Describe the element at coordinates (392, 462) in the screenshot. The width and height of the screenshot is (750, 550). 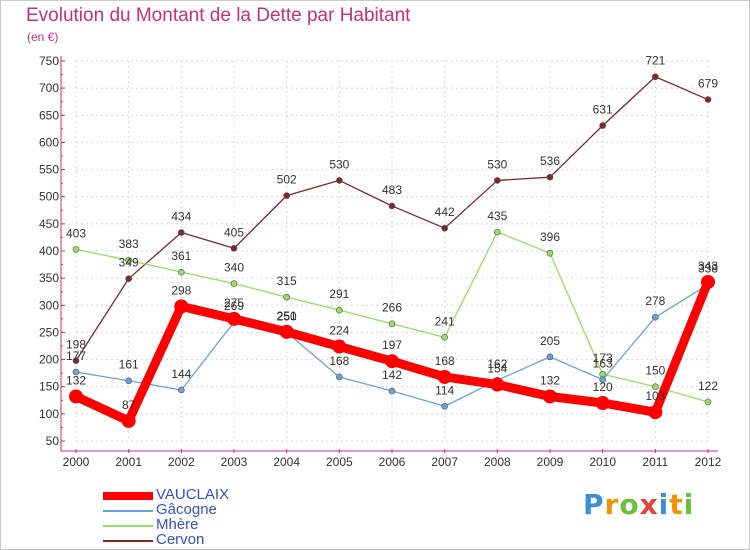
I see `x-tick-label: 2006` at that location.